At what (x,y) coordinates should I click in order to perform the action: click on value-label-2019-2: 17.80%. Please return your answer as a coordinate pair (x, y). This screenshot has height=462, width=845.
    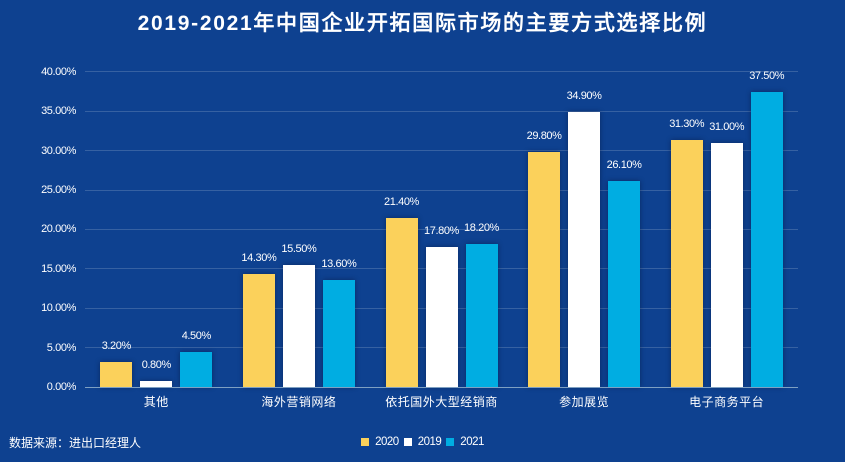
    Looking at the image, I should click on (441, 230).